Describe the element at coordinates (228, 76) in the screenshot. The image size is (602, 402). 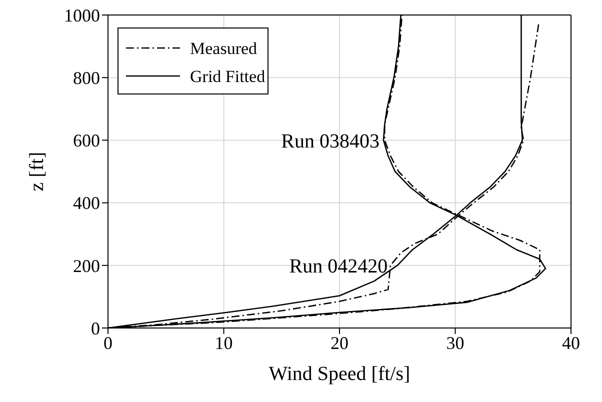
I see `legend-label: Grid Fitted` at that location.